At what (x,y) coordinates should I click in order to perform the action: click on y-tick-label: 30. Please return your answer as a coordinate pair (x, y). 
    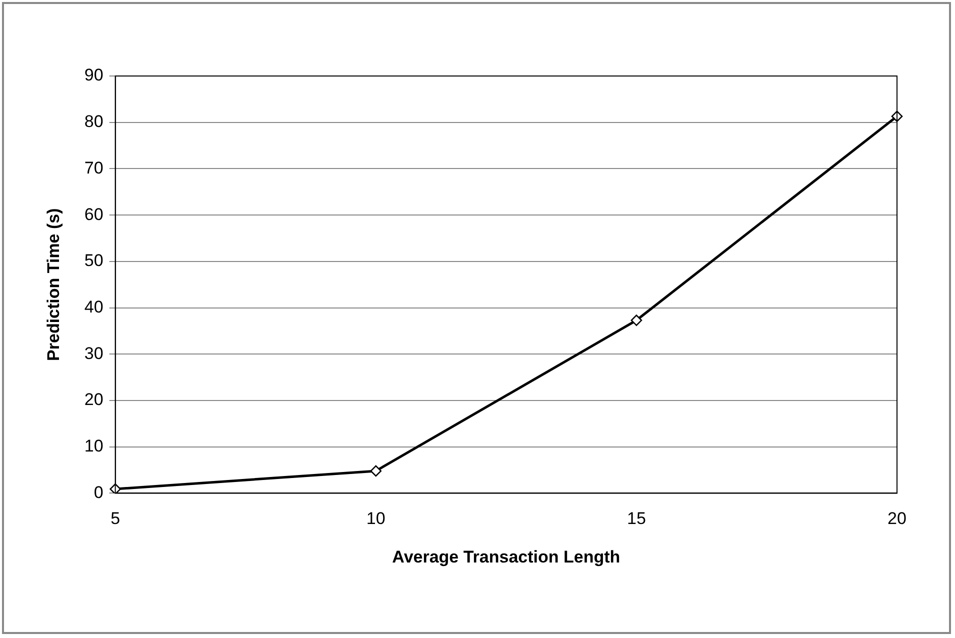
    Looking at the image, I should click on (94, 353).